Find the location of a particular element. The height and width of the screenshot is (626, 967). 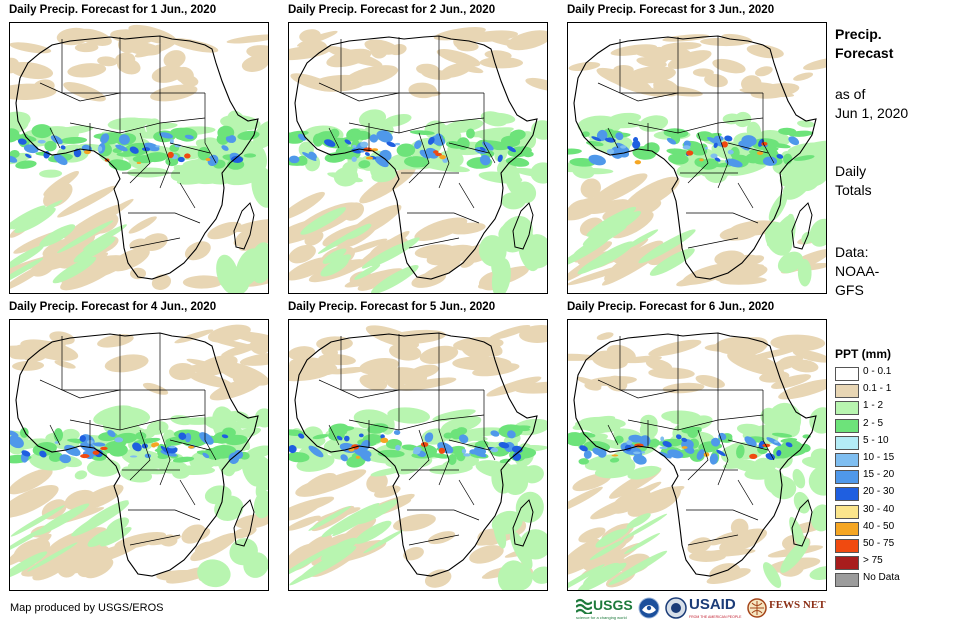

side-title-line2: Forecast is located at coordinates (864, 53).